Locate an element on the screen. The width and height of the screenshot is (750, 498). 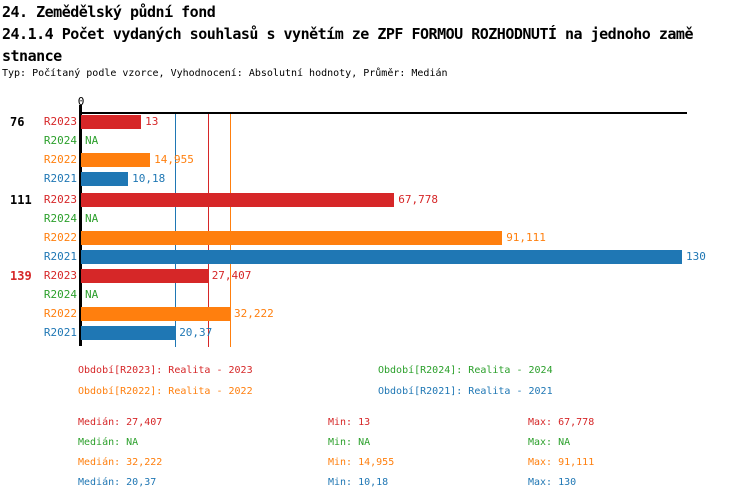
median-line-R2023 is located at coordinates (208, 230).